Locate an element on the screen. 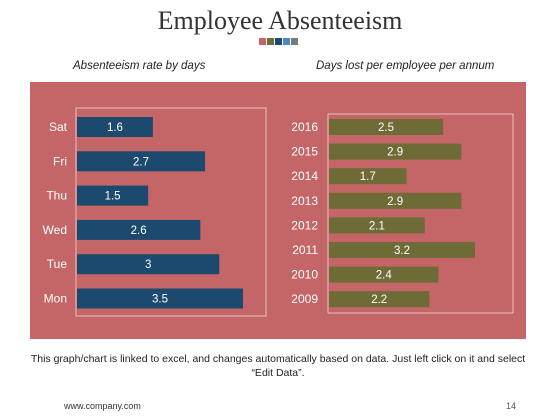 The width and height of the screenshot is (560, 420). bar-2016 is located at coordinates (386, 127).